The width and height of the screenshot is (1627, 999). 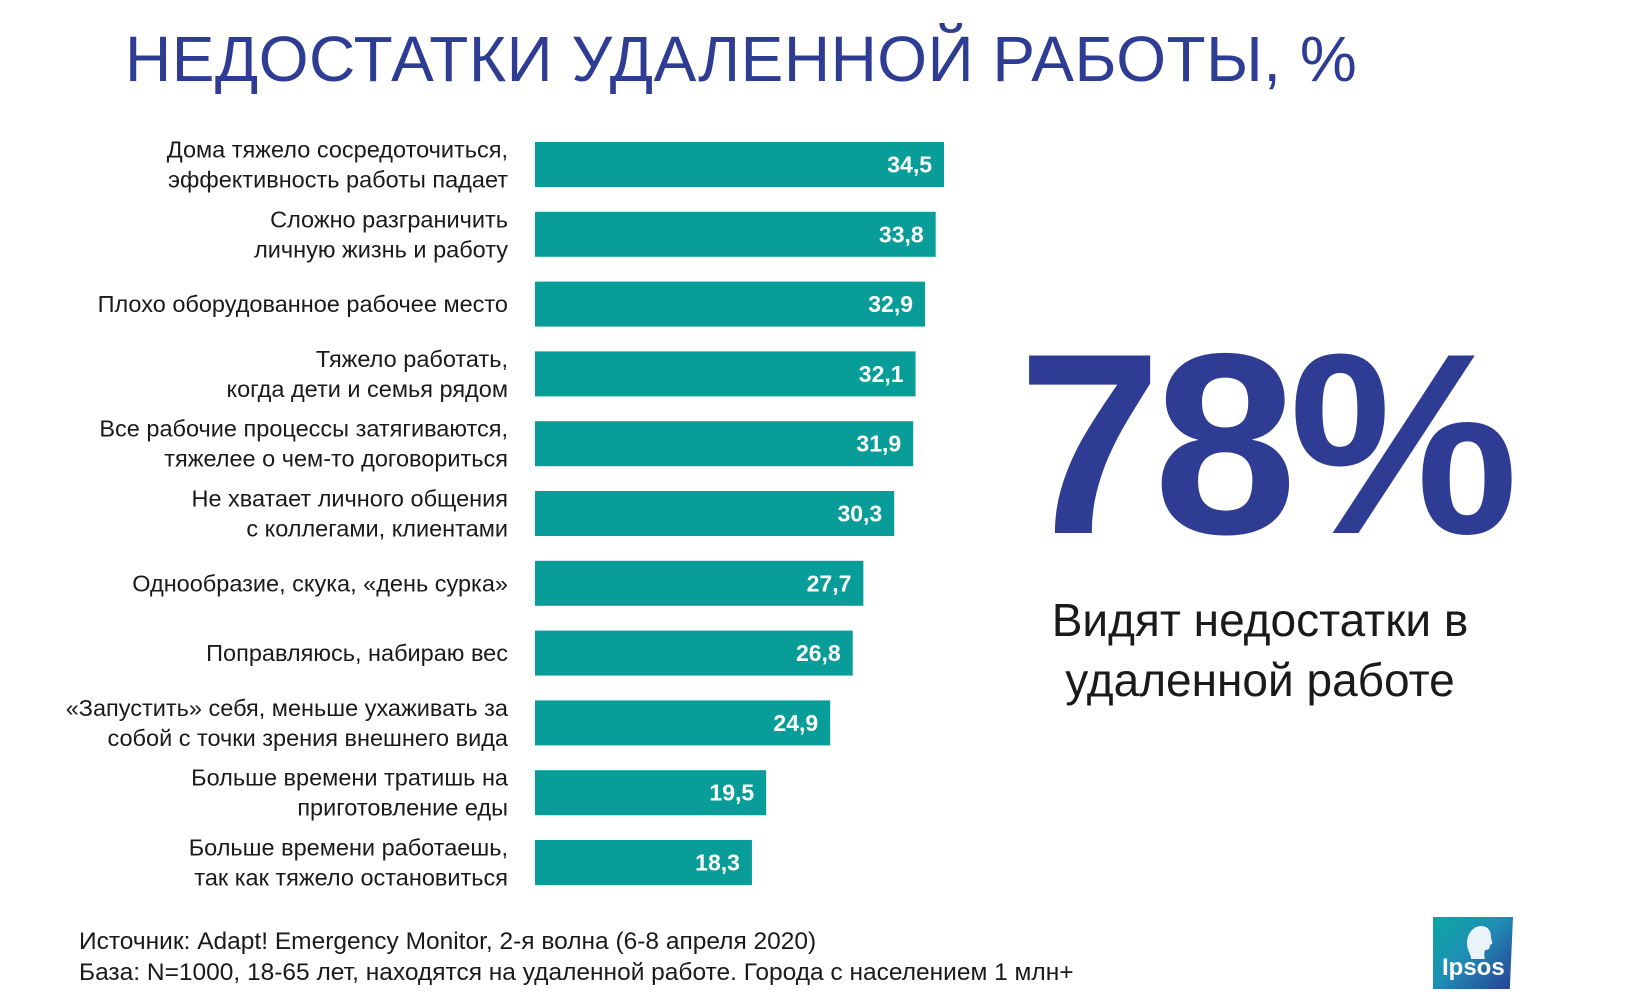 What do you see at coordinates (818, 653) in the screenshot?
I see `bar-value-label-8: 26,8` at bounding box center [818, 653].